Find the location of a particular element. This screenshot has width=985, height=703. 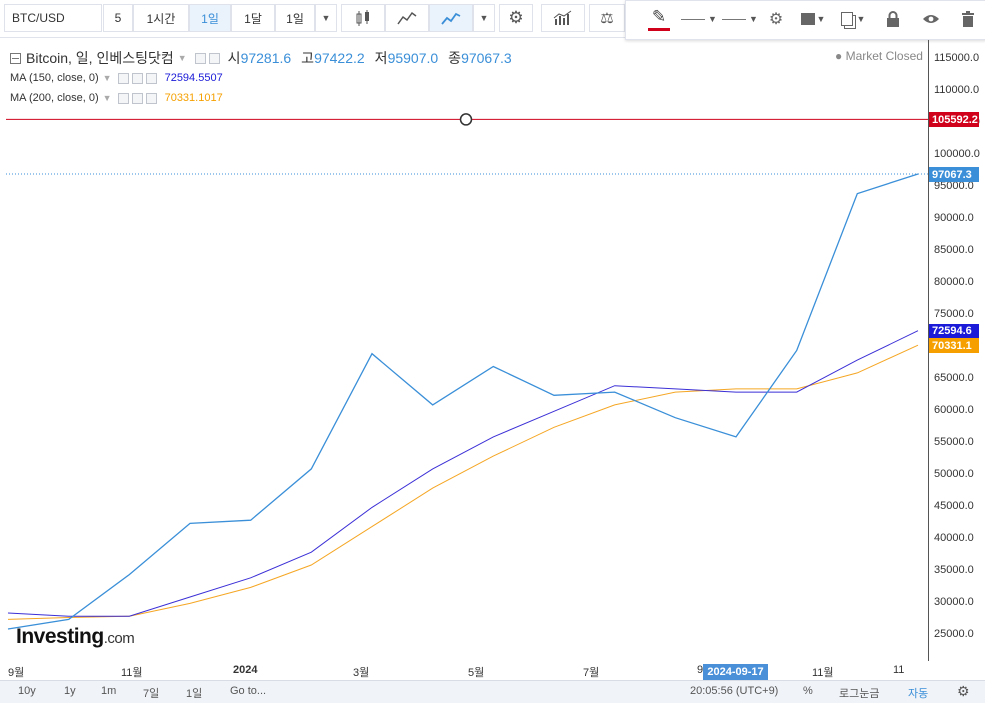

interval-custom: 1일 is located at coordinates (295, 18).